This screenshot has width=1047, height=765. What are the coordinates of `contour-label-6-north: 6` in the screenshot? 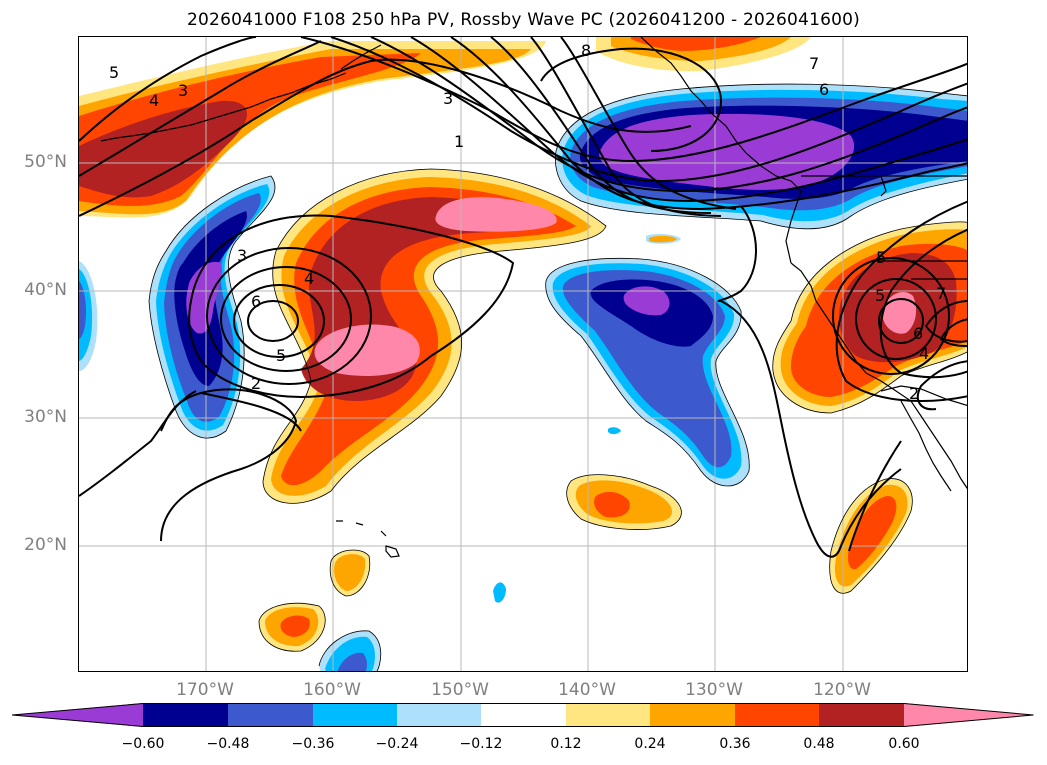 It's located at (824, 89).